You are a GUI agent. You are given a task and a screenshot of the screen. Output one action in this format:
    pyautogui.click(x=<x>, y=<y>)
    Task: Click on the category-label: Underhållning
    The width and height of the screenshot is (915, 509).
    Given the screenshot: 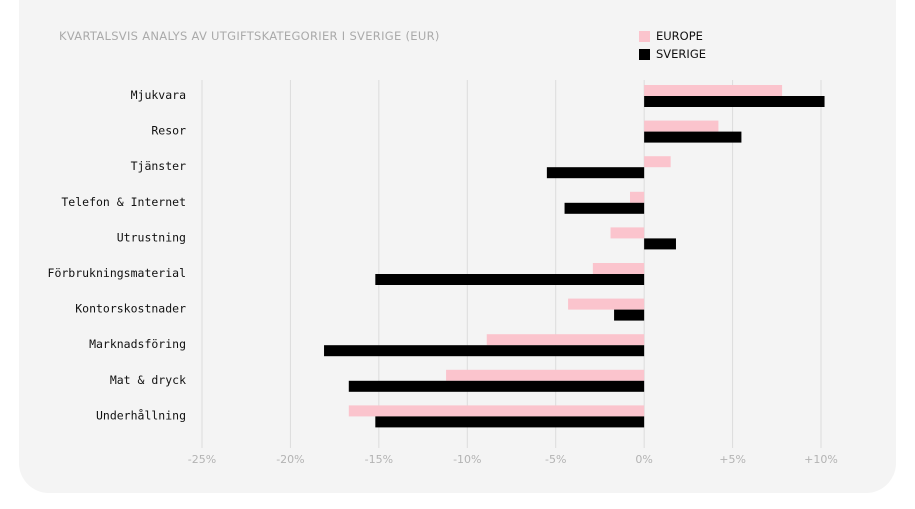 What is the action you would take?
    pyautogui.click(x=141, y=415)
    